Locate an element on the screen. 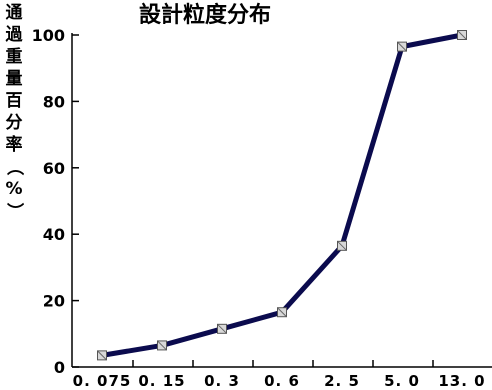 Image resolution: width=492 pixels, height=390 pixels. y-tick-label: 60 is located at coordinates (54, 168).